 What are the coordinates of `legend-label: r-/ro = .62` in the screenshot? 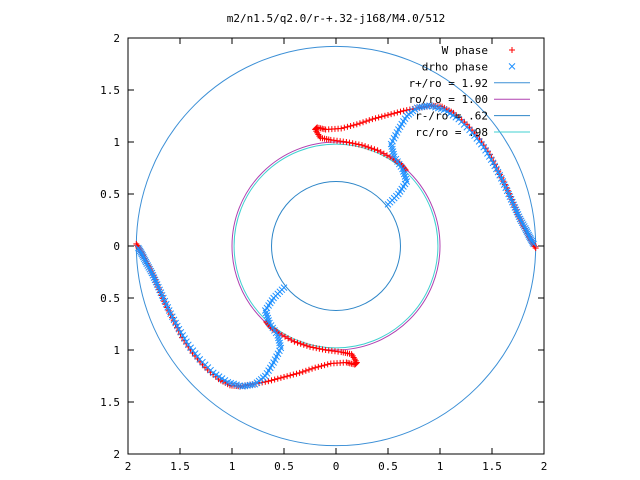 It's located at (451, 116).